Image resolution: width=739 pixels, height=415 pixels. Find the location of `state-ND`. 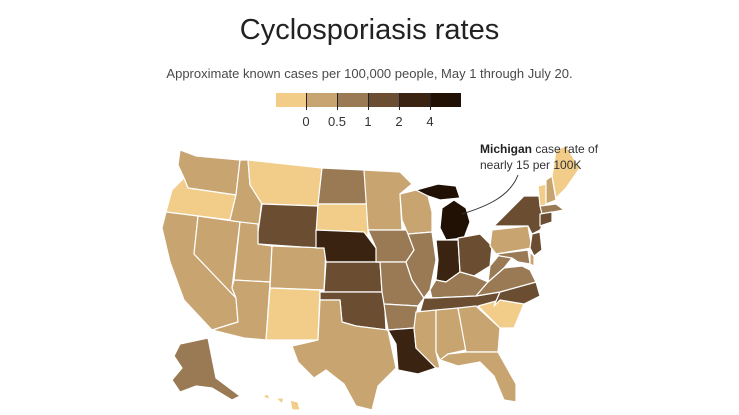

state-ND is located at coordinates (343, 186).